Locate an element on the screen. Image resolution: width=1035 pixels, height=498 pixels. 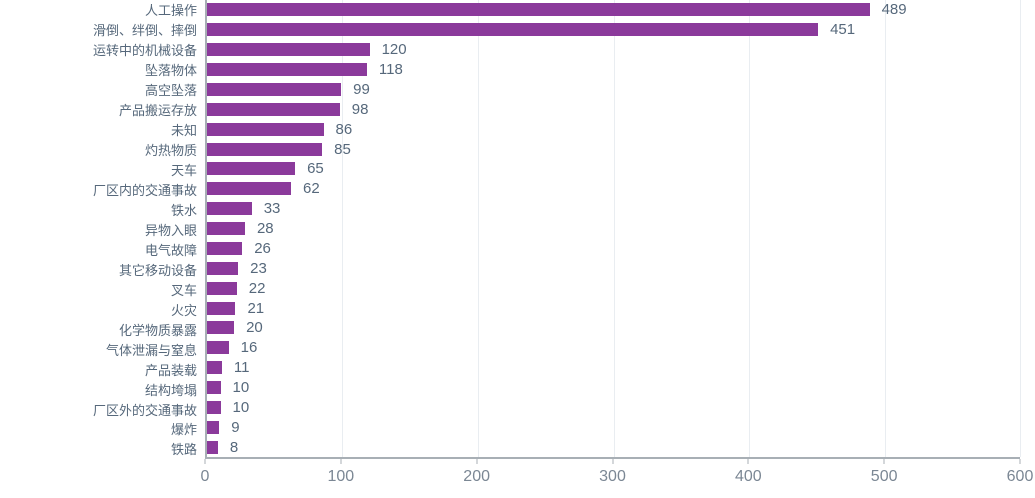
bar-row: 16 is located at coordinates (613, 348).